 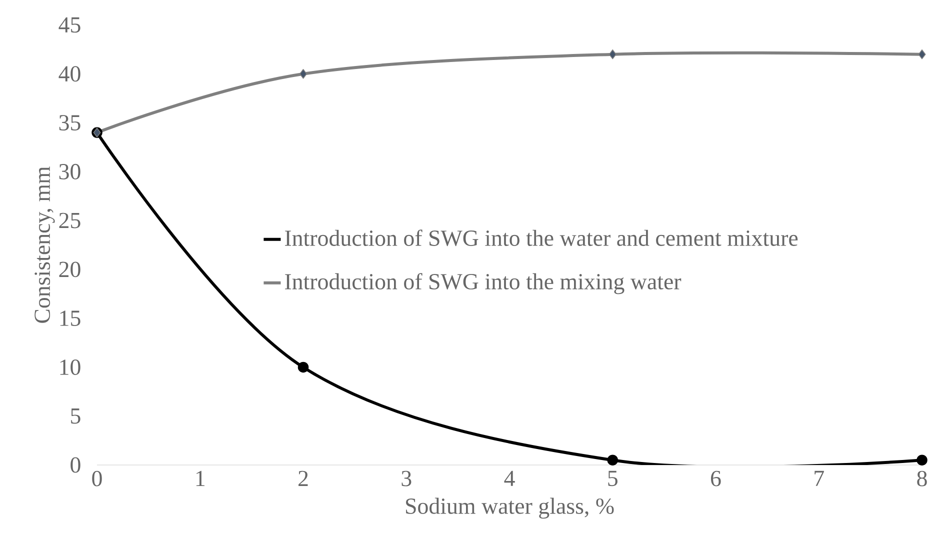 What do you see at coordinates (69, 172) in the screenshot?
I see `y-tick-label: 30` at bounding box center [69, 172].